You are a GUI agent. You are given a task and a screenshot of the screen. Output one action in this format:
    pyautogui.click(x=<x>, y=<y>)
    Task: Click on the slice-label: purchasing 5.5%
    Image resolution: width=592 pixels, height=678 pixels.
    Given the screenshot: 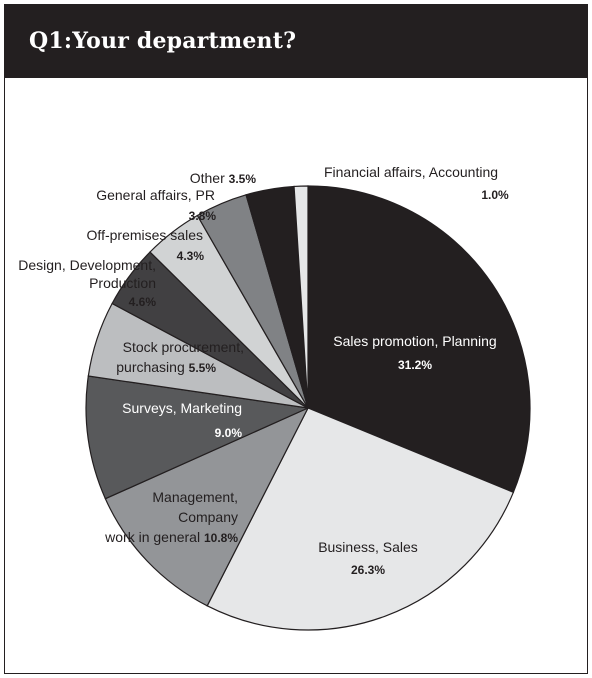 What is the action you would take?
    pyautogui.click(x=166, y=367)
    